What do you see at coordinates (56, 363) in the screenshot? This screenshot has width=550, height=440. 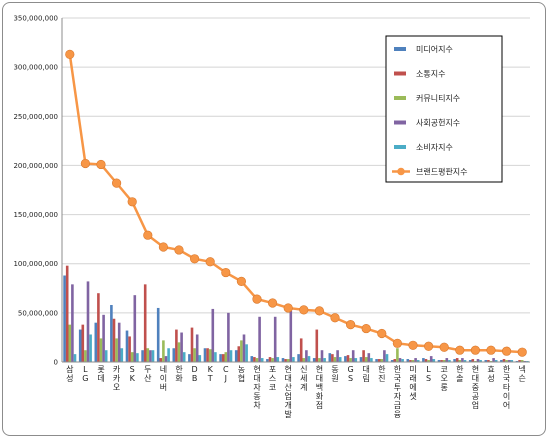 I see `y-tick-label: 0` at bounding box center [56, 363].